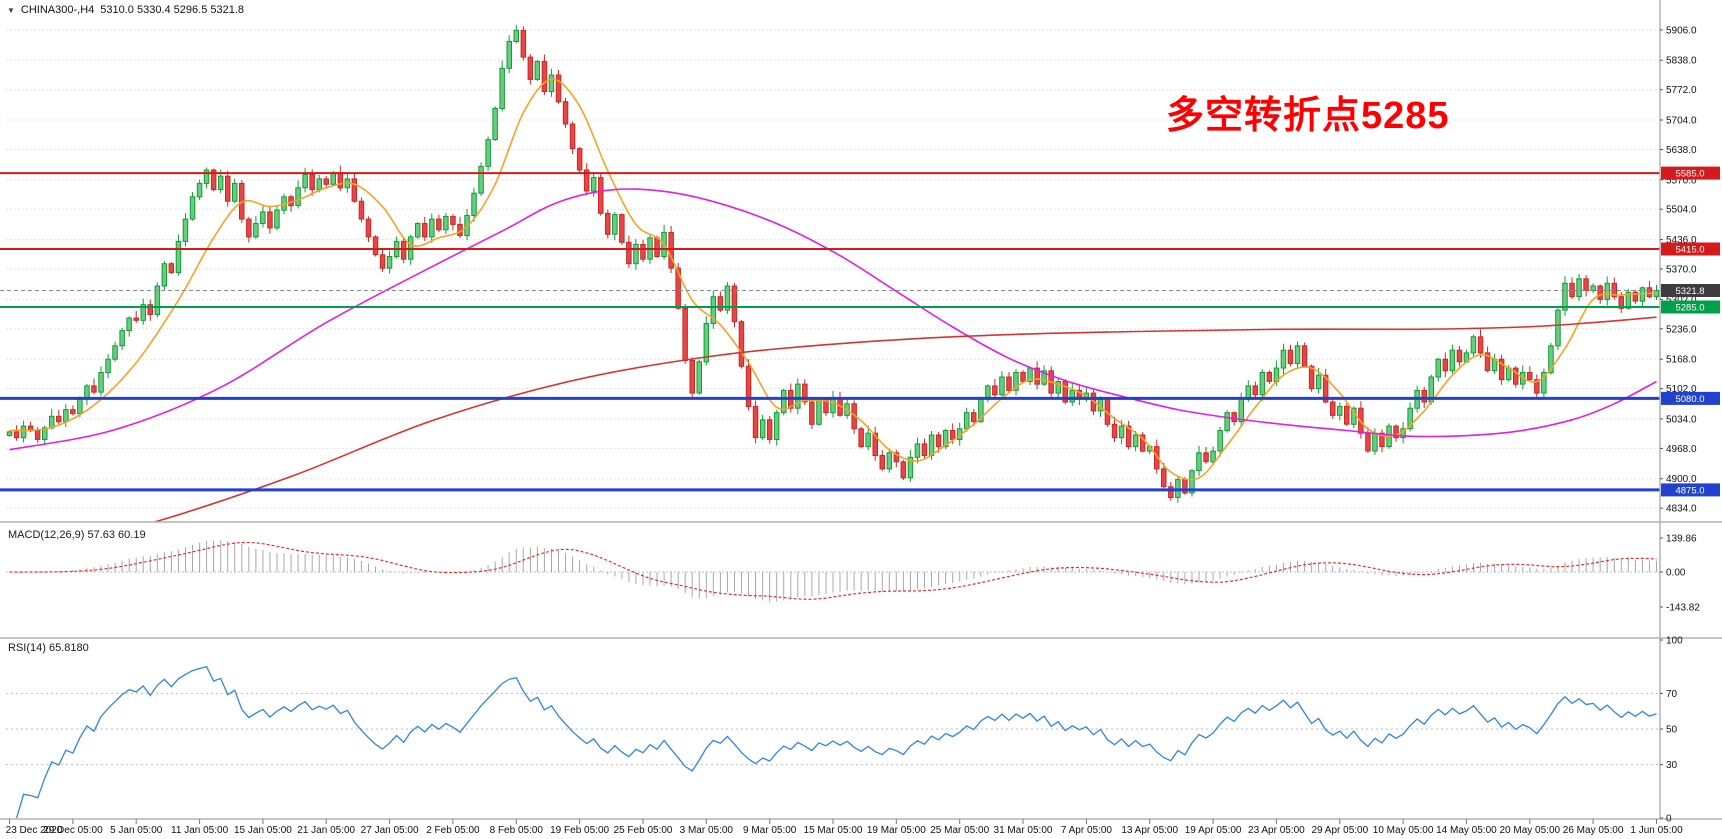 The height and width of the screenshot is (839, 1722). What do you see at coordinates (1683, 608) in the screenshot?
I see `svg-text: -143.82` at bounding box center [1683, 608].